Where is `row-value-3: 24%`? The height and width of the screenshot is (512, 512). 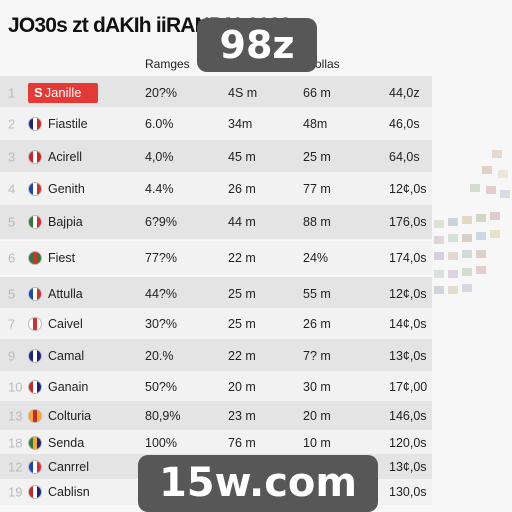
row-value-3: 24% is located at coordinates (316, 258).